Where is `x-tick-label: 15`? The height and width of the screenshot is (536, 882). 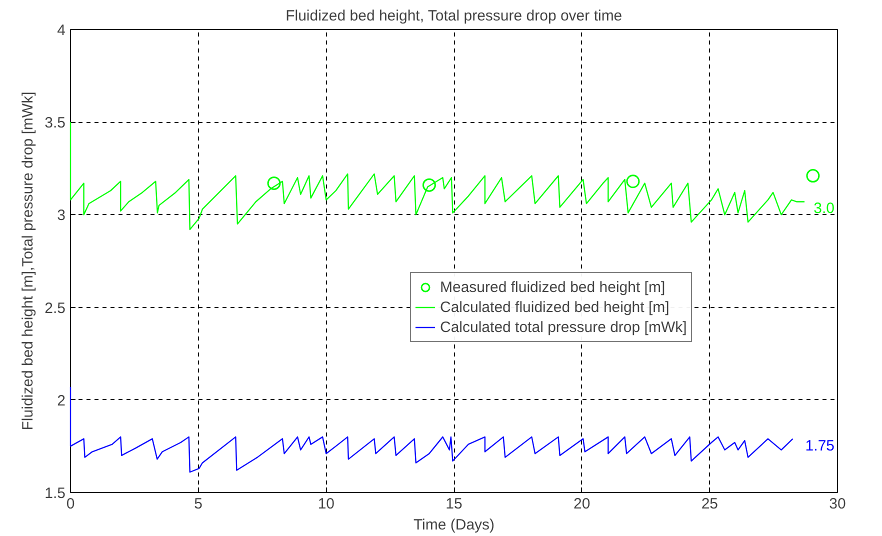
x-tick-label: 15 is located at coordinates (454, 504).